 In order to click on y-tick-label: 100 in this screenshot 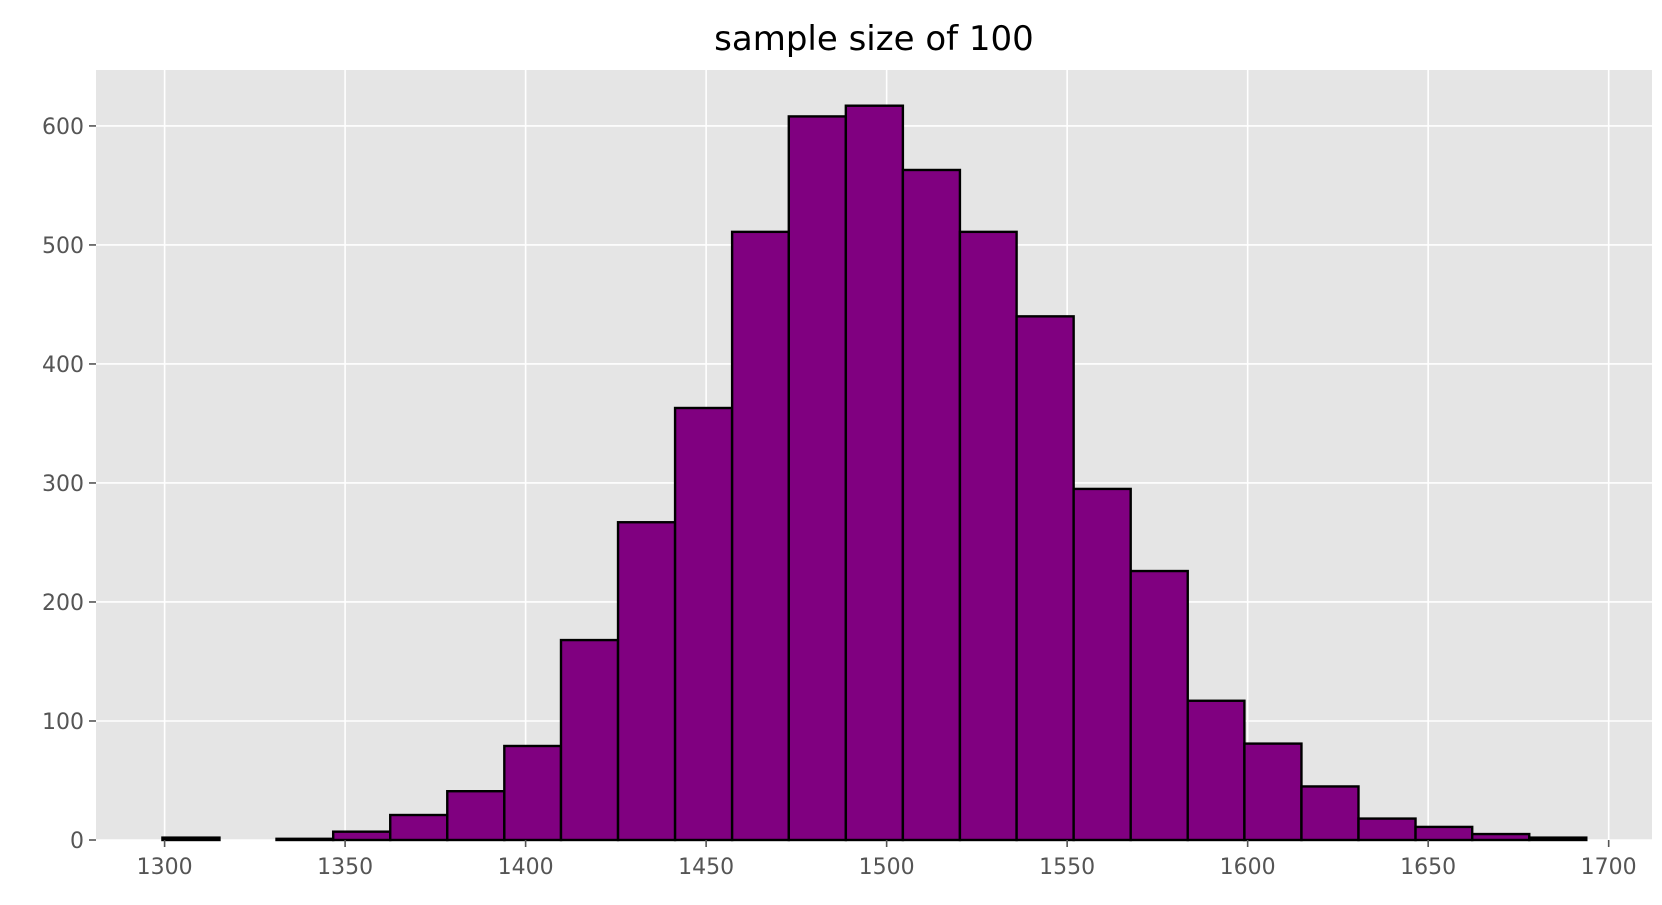, I will do `click(63, 722)`.